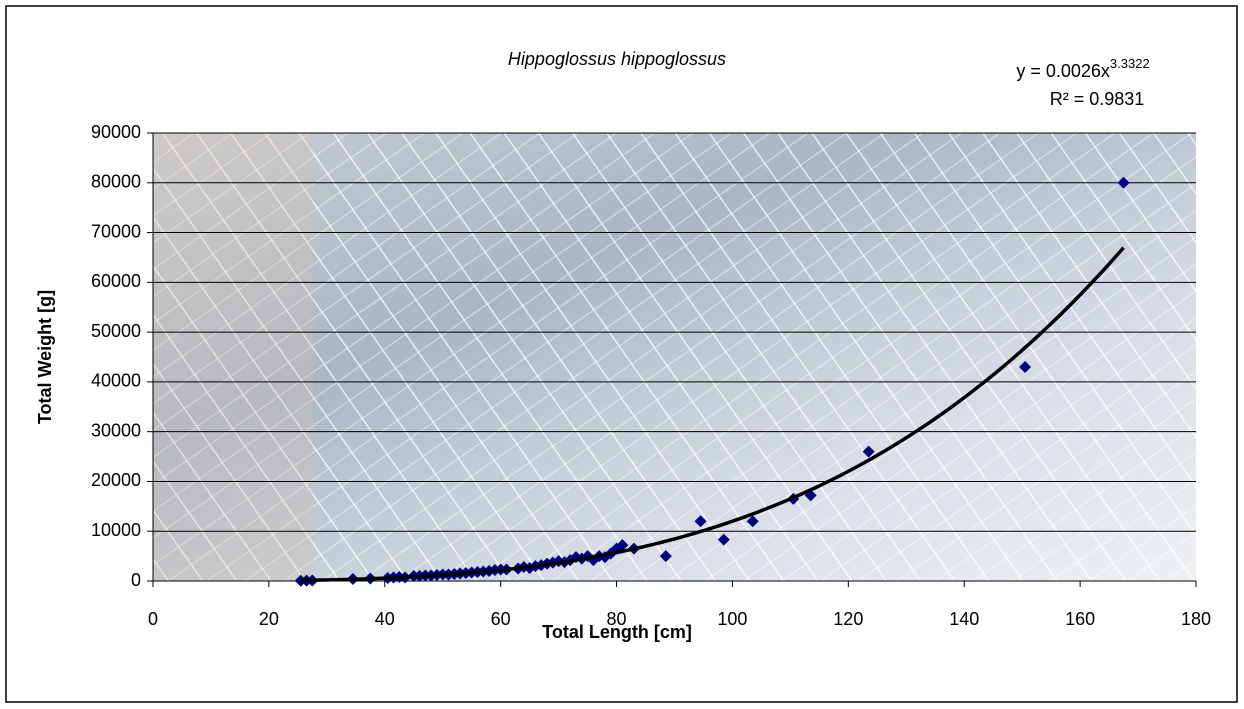 Image resolution: width=1244 pixels, height=709 pixels. I want to click on y-tick-label: 40000, so click(116, 381).